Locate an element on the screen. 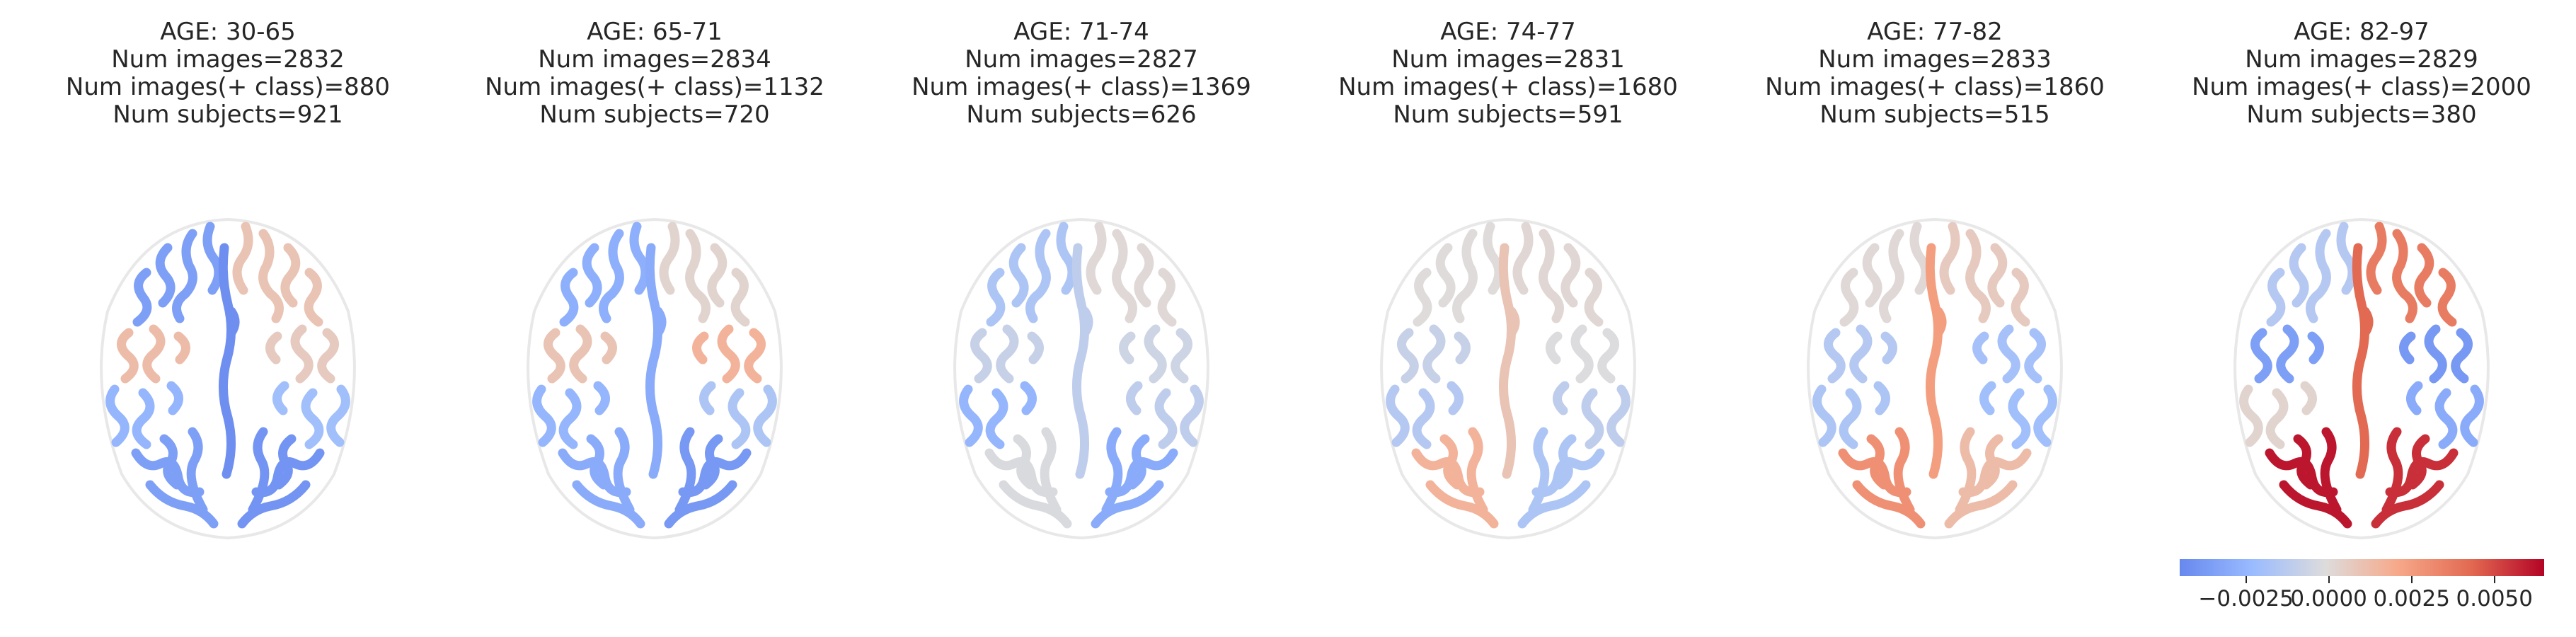 The width and height of the screenshot is (2576, 637). panel-title-line: Num images=2831 is located at coordinates (1508, 59).